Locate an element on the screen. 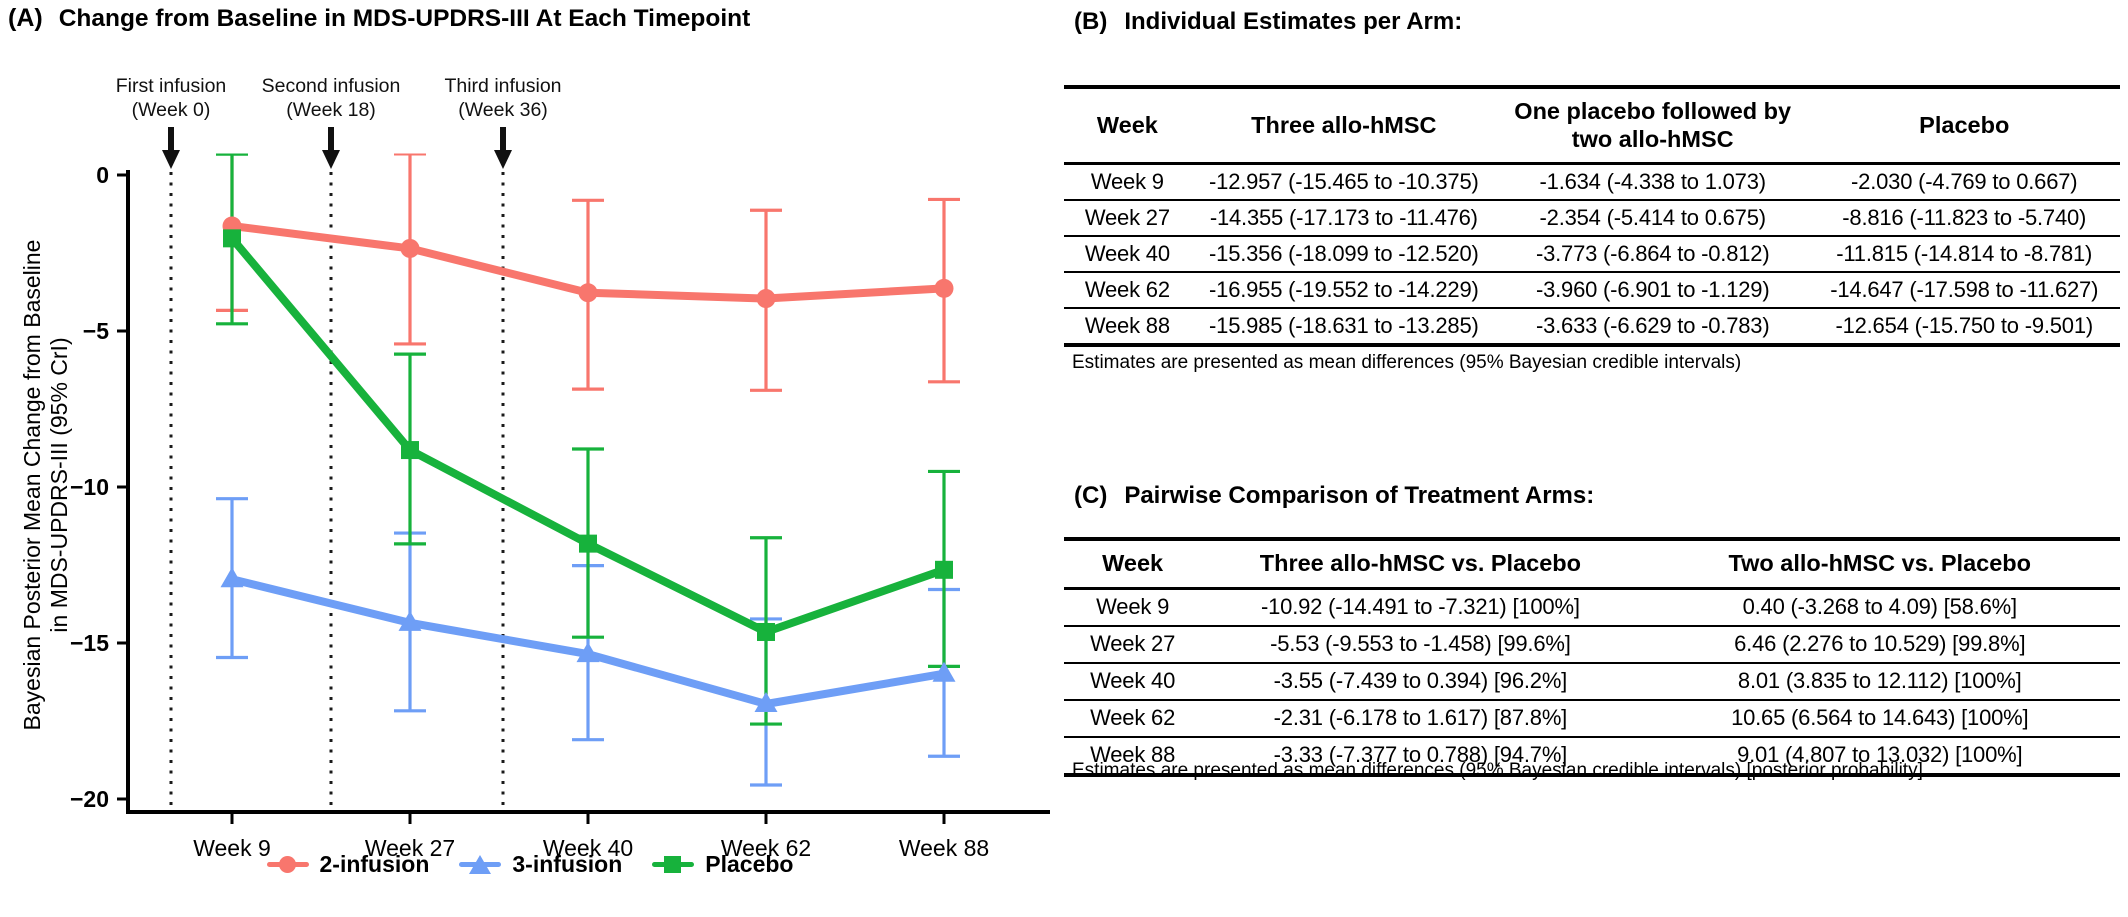  panel-b-header: (B) Individual Estimates per Arm: is located at coordinates (1268, 22).